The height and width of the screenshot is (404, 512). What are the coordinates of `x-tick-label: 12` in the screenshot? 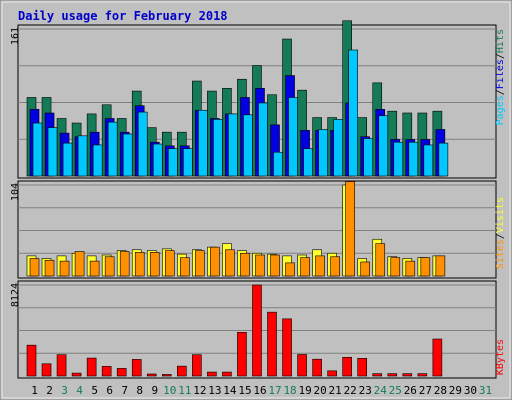 It's located at (199, 390).